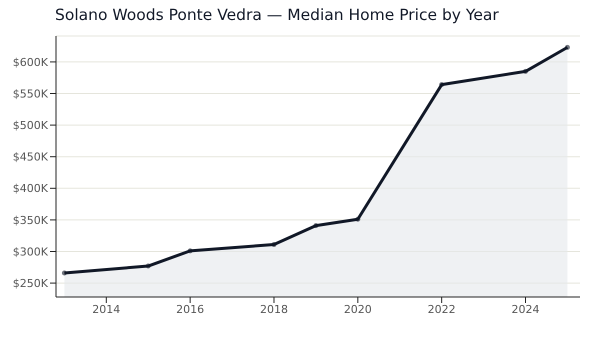  Describe the element at coordinates (30, 220) in the screenshot. I see `y-tick-label: $350K` at that location.